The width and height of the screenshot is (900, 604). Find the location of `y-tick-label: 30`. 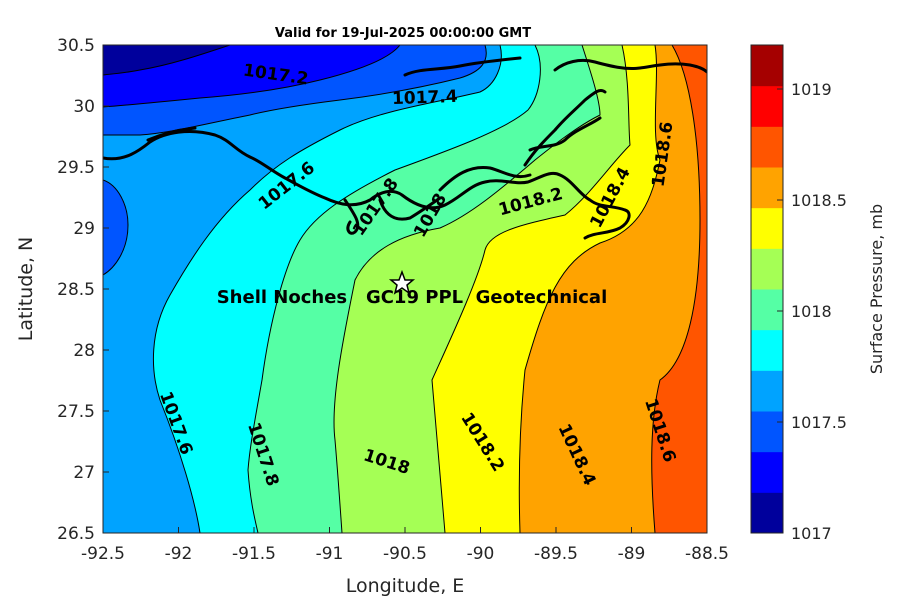

y-tick-label: 30 is located at coordinates (84, 107).